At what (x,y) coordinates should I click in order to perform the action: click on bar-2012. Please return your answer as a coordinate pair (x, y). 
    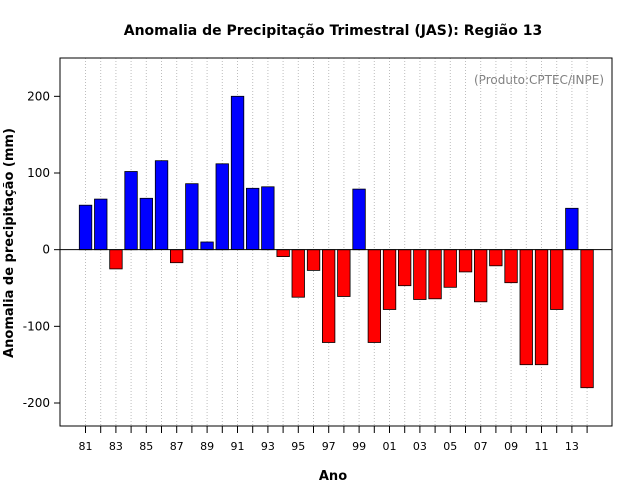
    Looking at the image, I should click on (557, 279).